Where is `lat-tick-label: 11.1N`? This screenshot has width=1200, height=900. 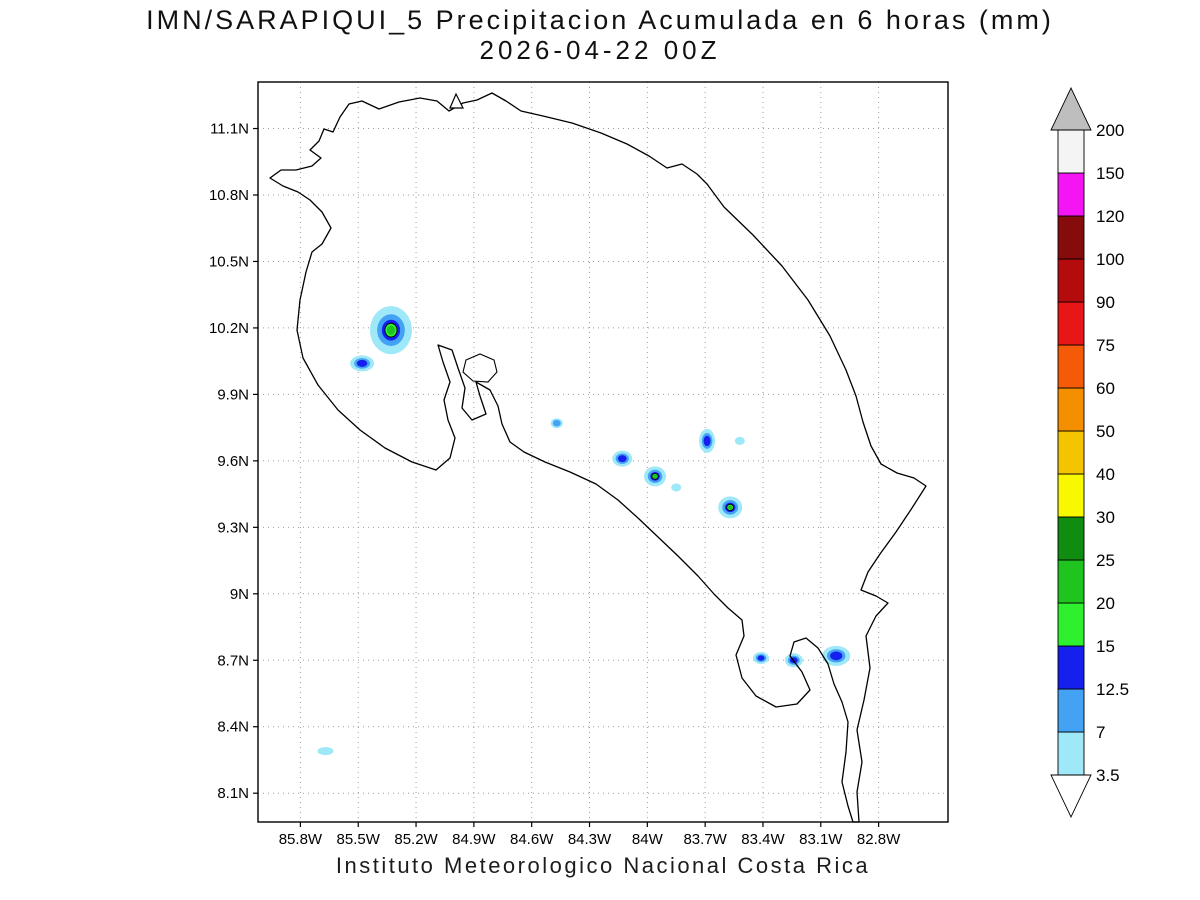
lat-tick-label: 11.1N is located at coordinates (229, 129).